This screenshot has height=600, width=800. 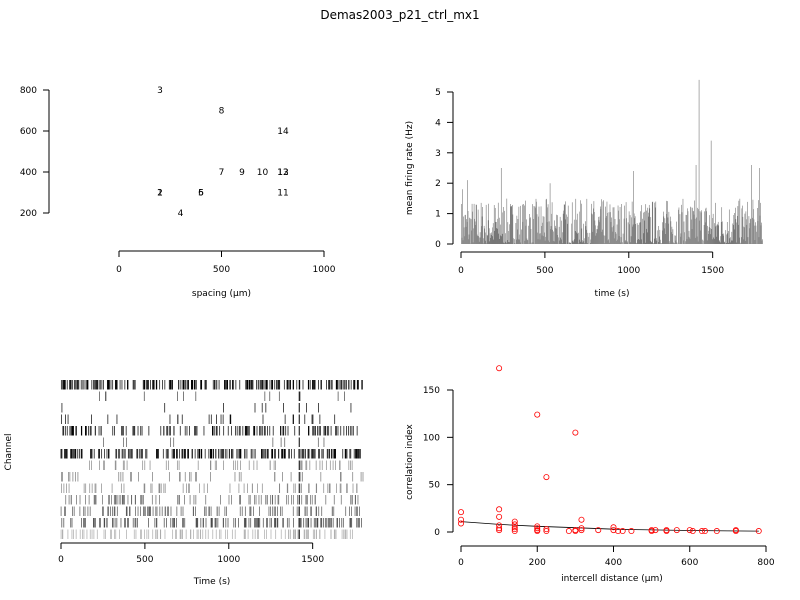 What do you see at coordinates (28, 214) in the screenshot?
I see `y-tick-label: 200` at bounding box center [28, 214].